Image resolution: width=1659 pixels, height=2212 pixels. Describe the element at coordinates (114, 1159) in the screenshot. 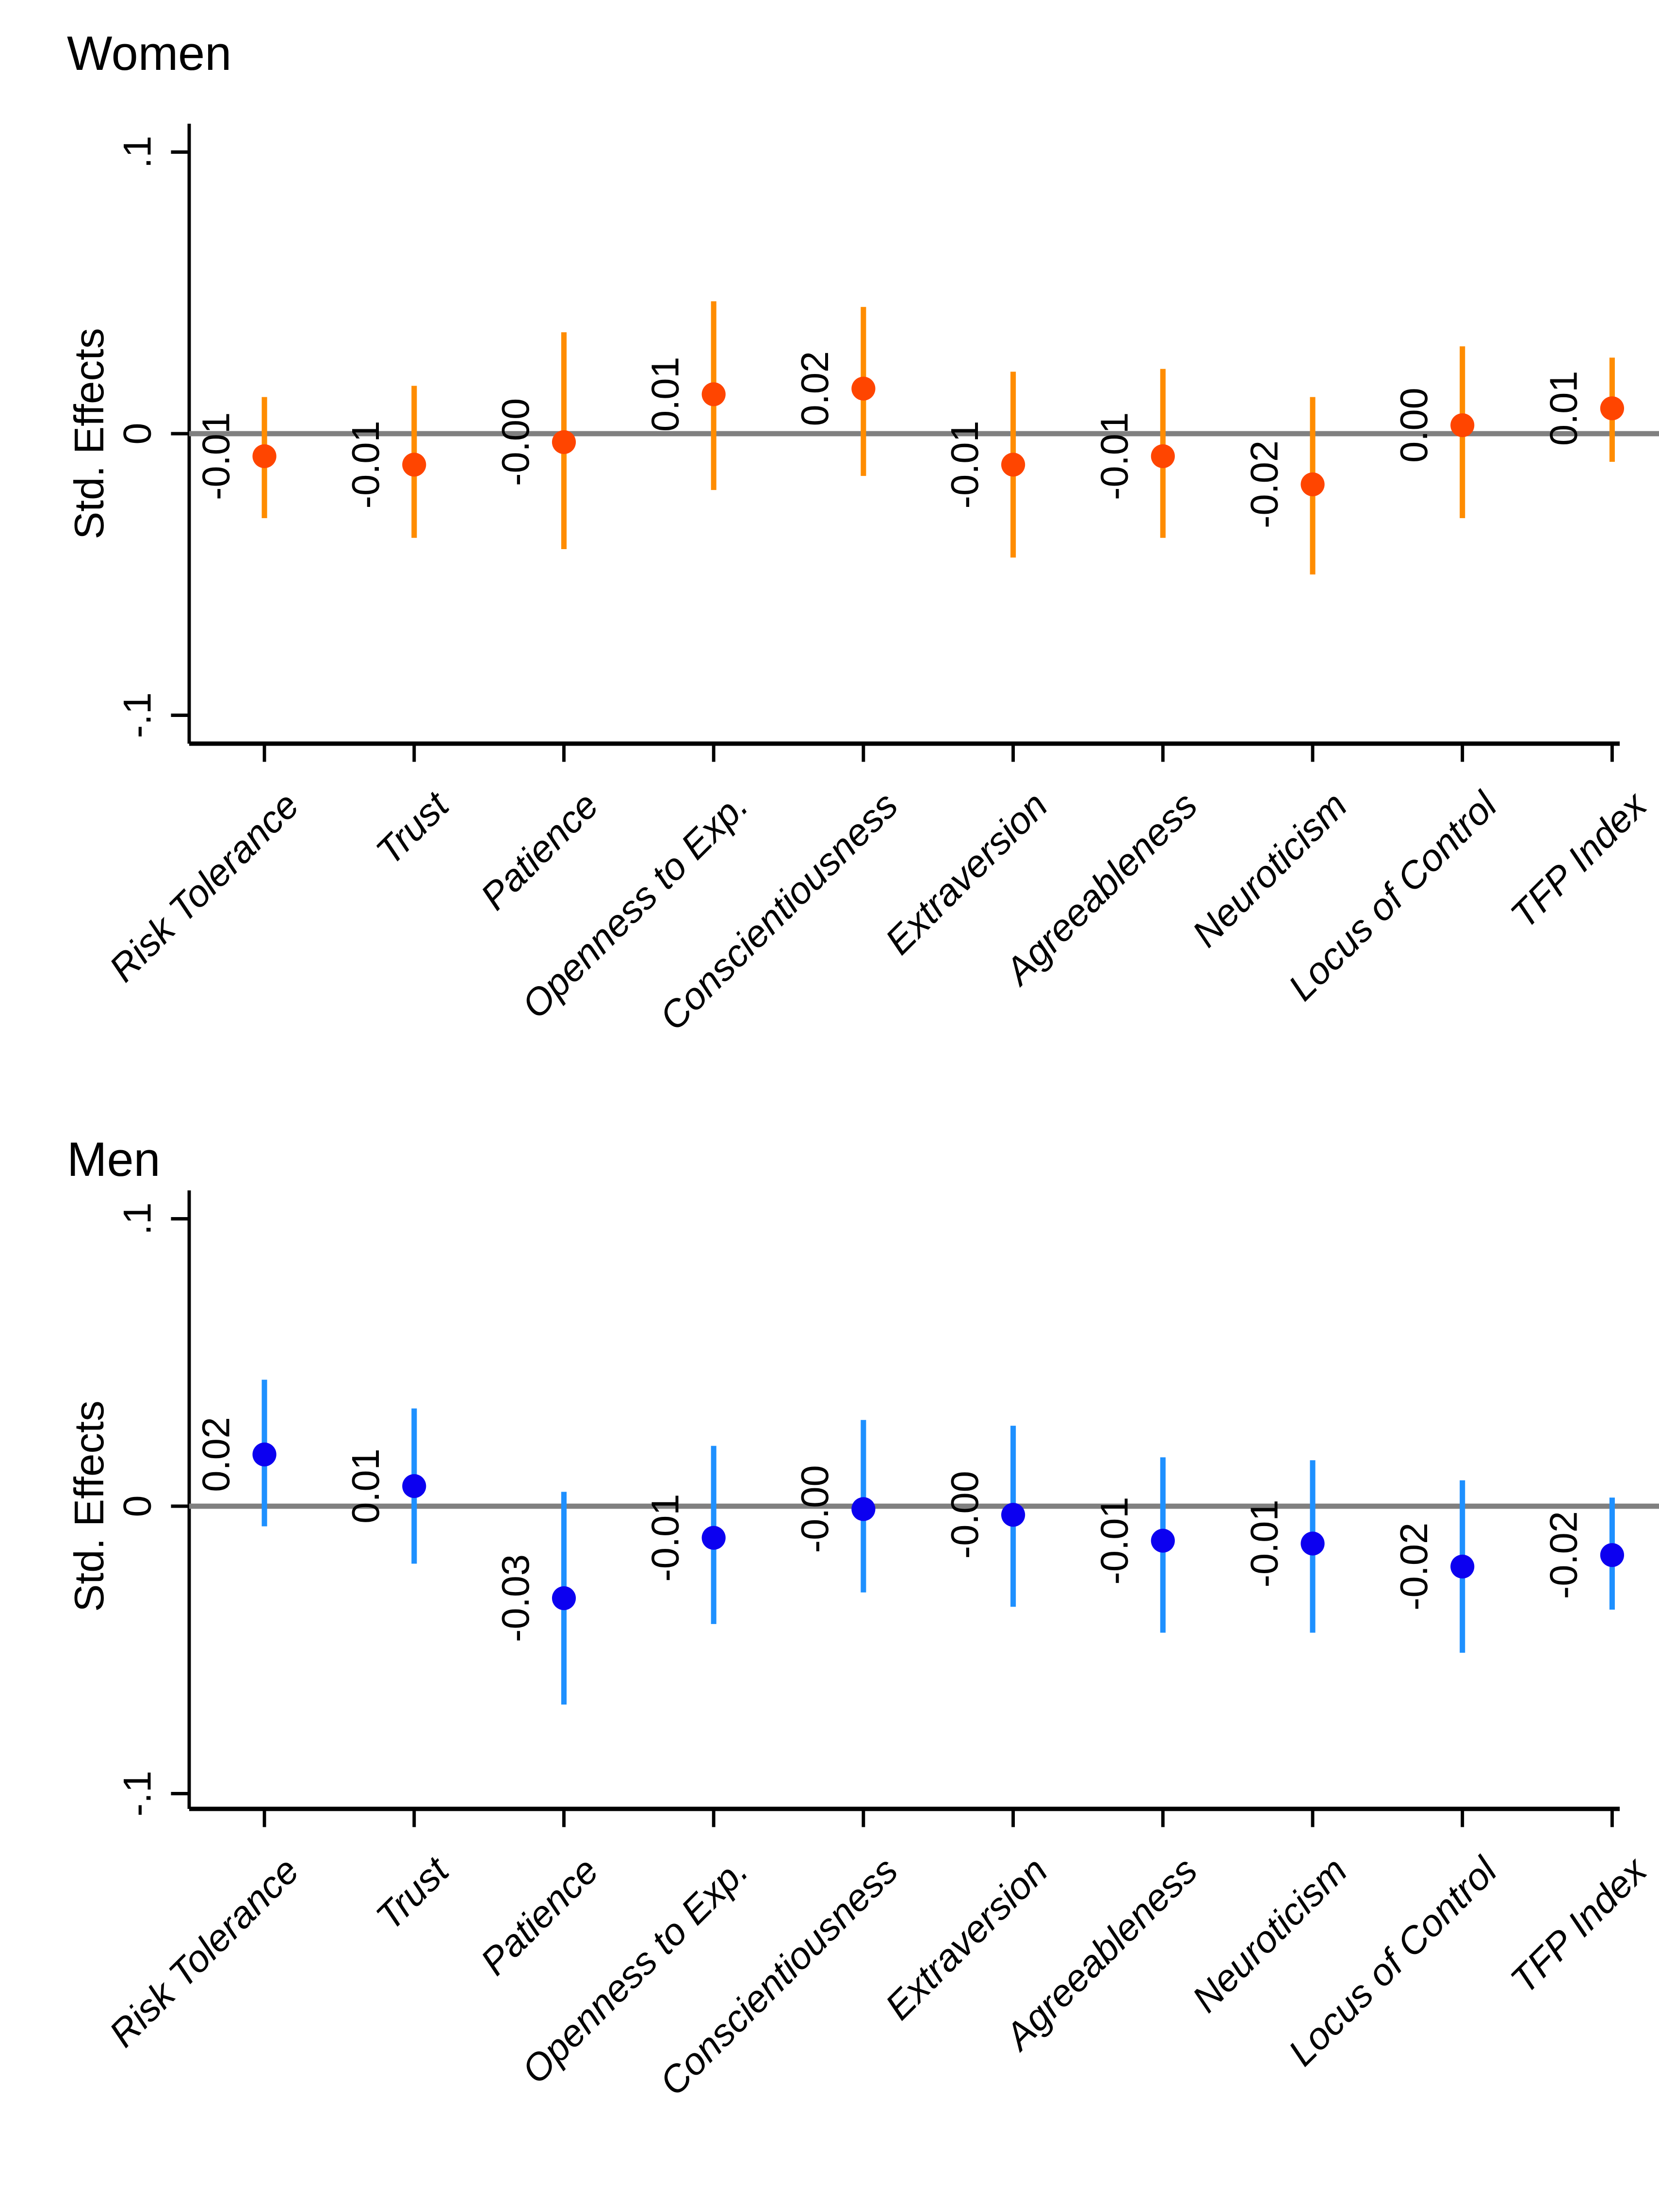

I see `chart-title: Men` at that location.